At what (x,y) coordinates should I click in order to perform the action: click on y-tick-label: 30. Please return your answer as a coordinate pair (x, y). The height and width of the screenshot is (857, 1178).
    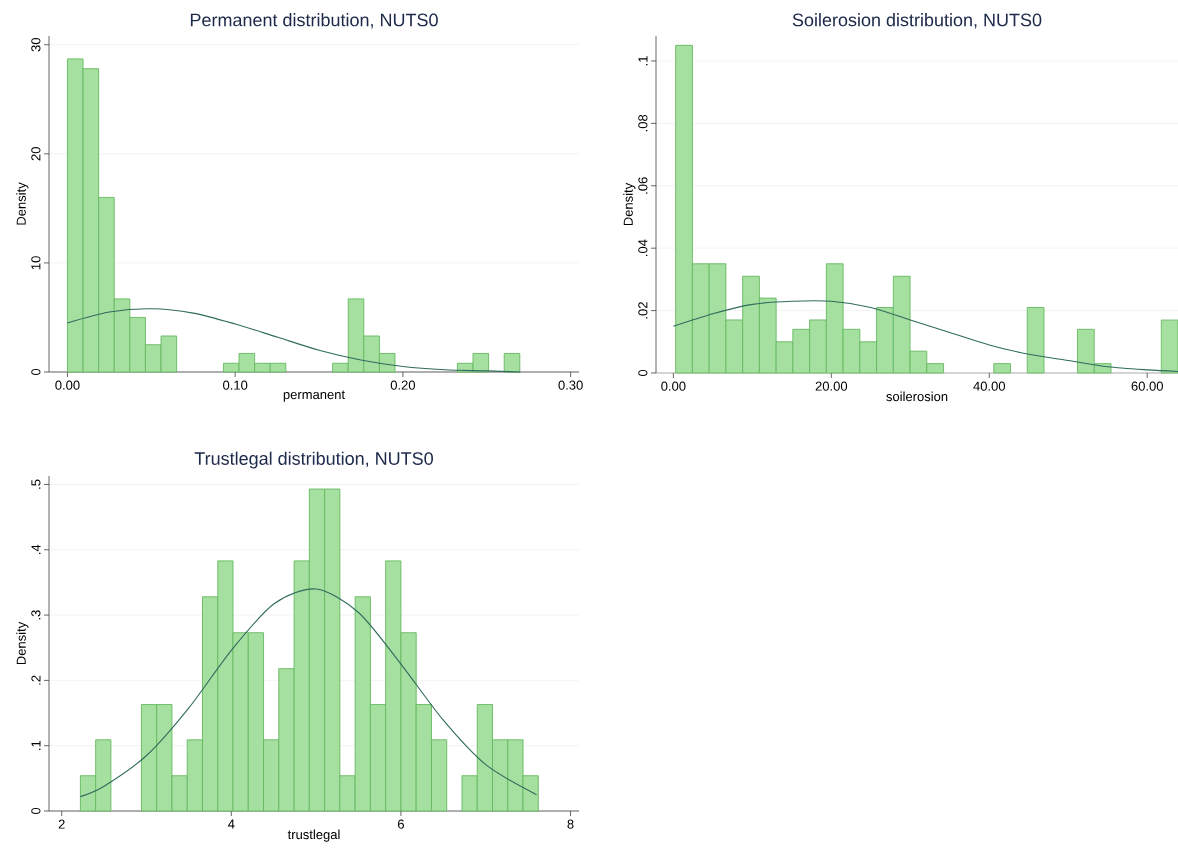
    Looking at the image, I should click on (36, 44).